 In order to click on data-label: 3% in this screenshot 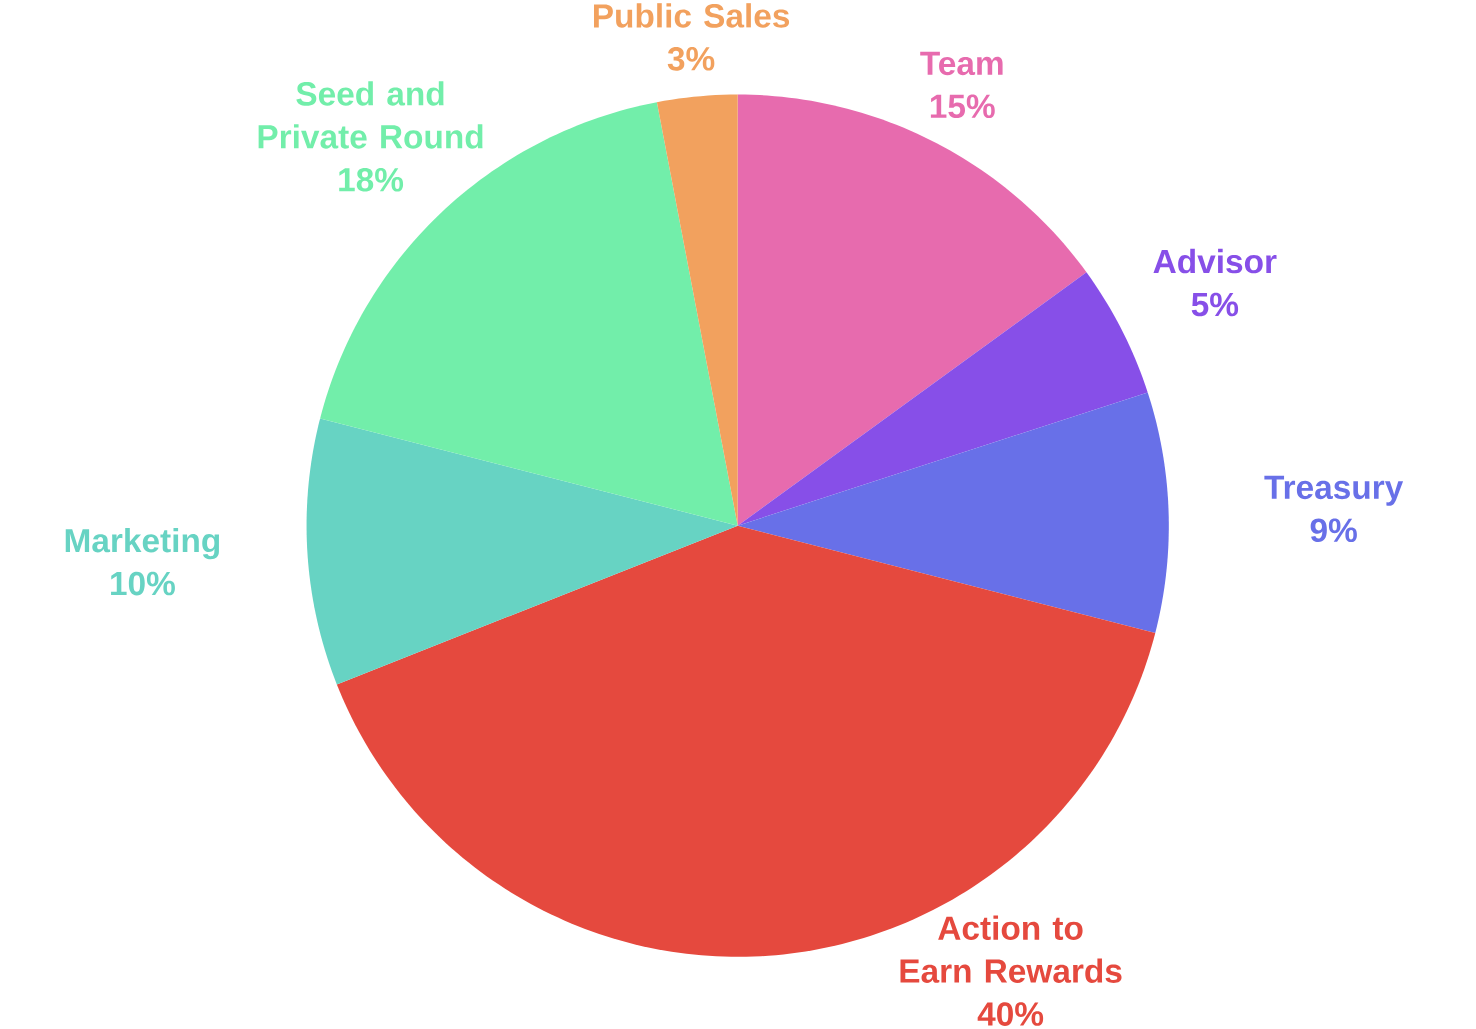, I will do `click(691, 58)`.